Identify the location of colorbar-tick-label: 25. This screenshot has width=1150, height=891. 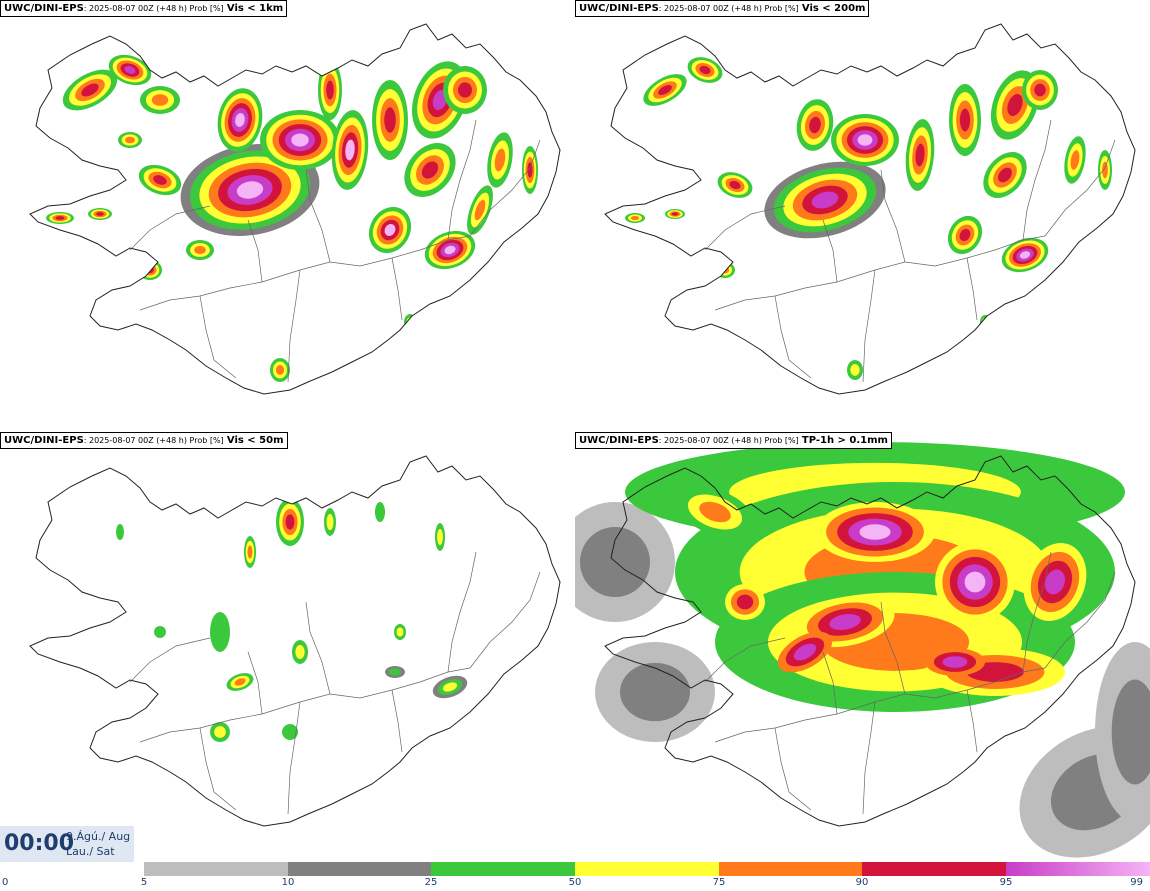
(431, 882).